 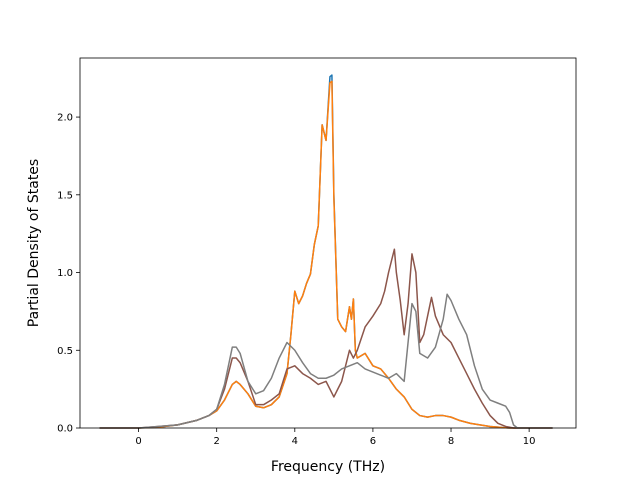 What do you see at coordinates (65, 195) in the screenshot?
I see `y-tick-label: 1.5` at bounding box center [65, 195].